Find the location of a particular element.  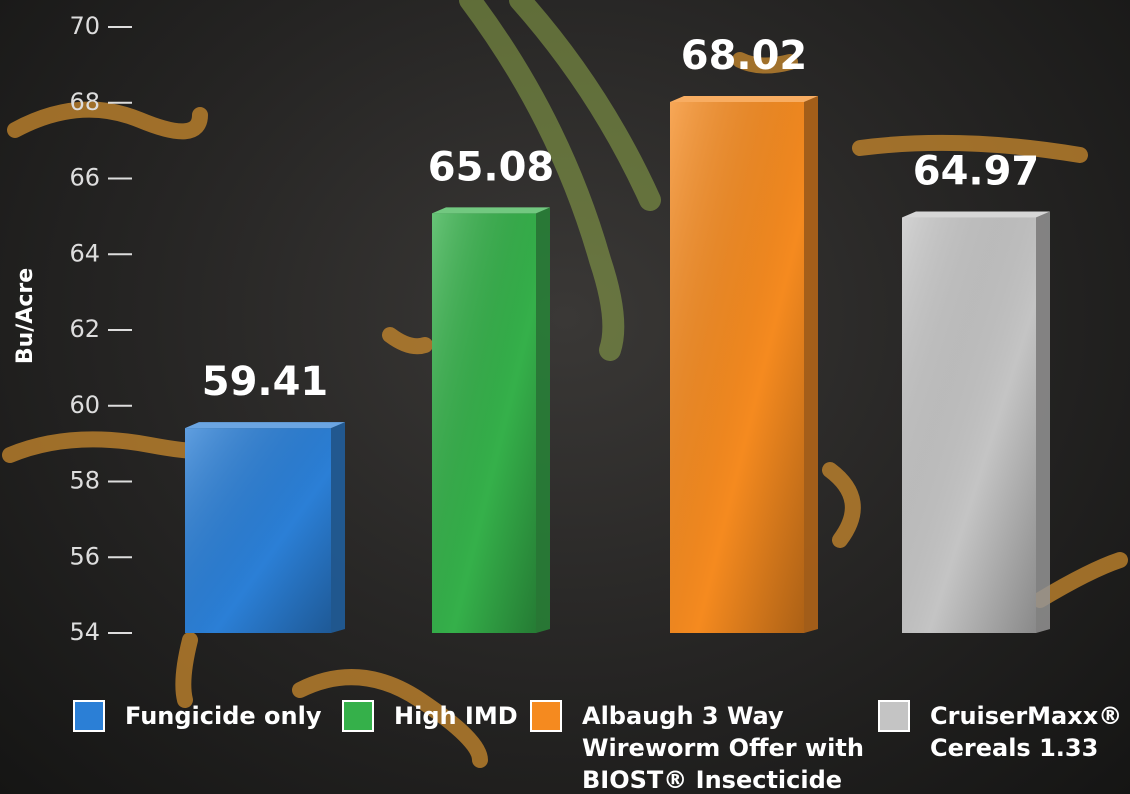

value-label: 68.02 is located at coordinates (744, 56).